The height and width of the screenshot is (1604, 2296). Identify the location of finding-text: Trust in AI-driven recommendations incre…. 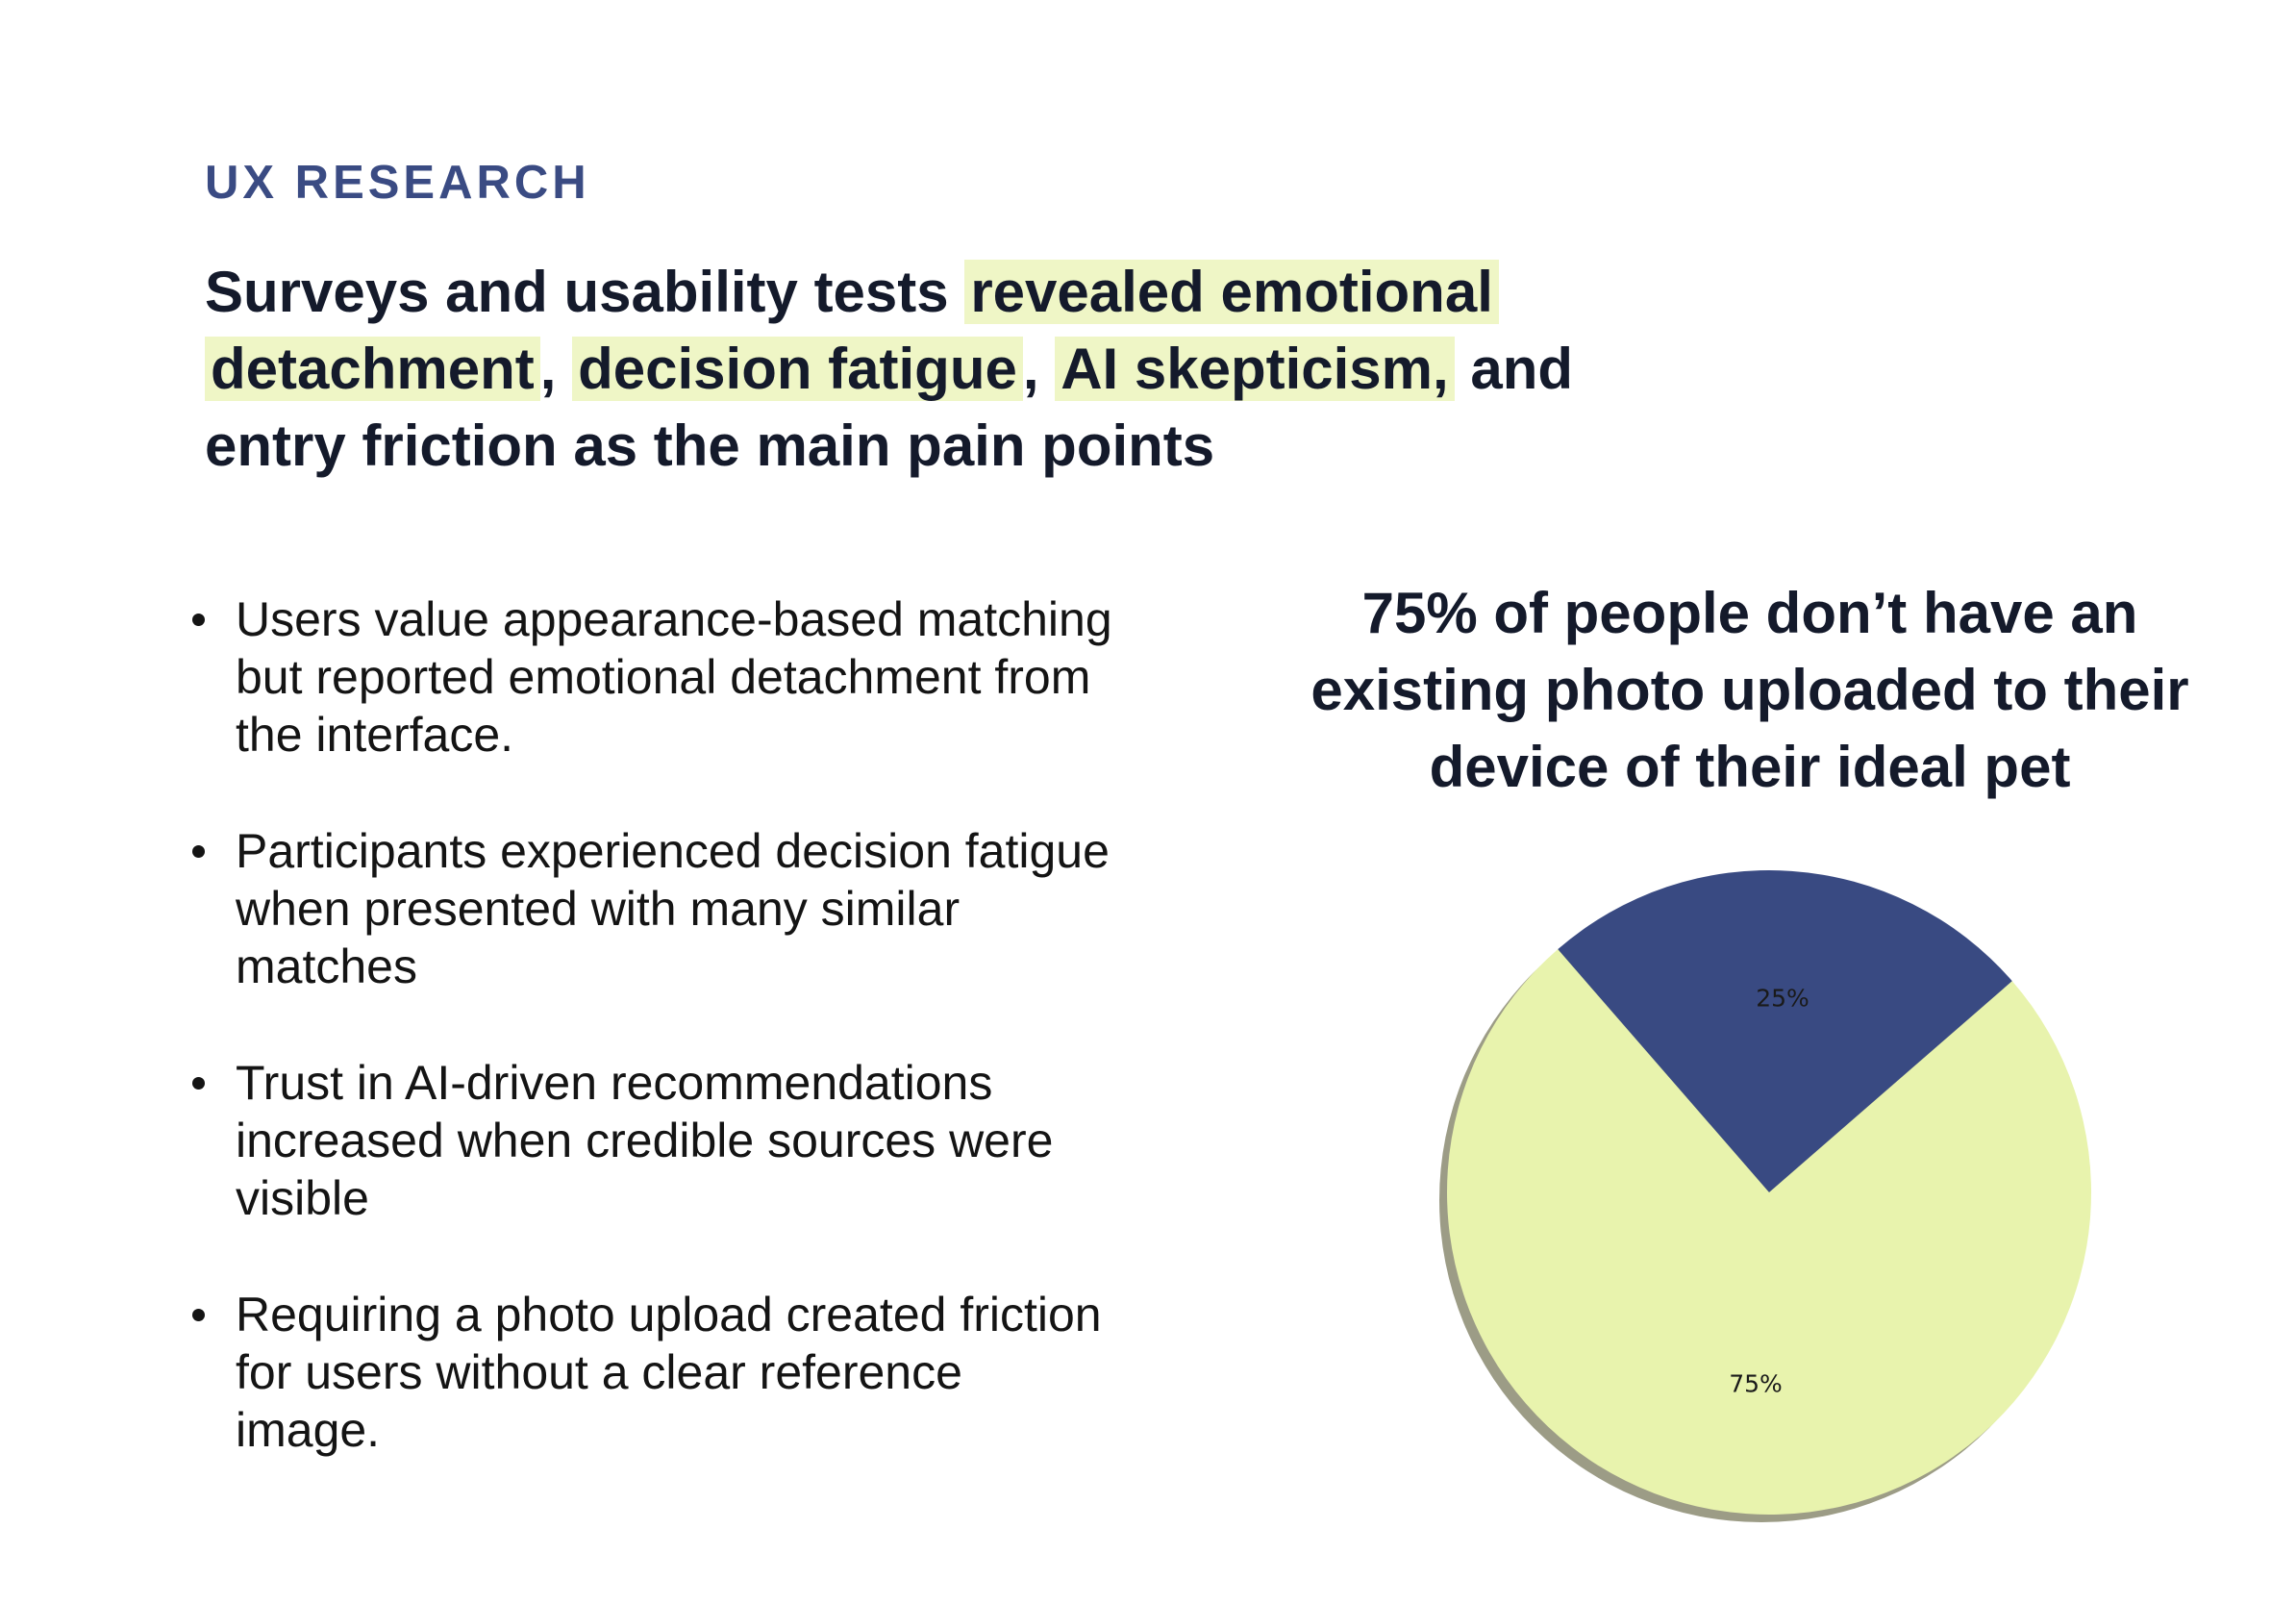
(645, 1140).